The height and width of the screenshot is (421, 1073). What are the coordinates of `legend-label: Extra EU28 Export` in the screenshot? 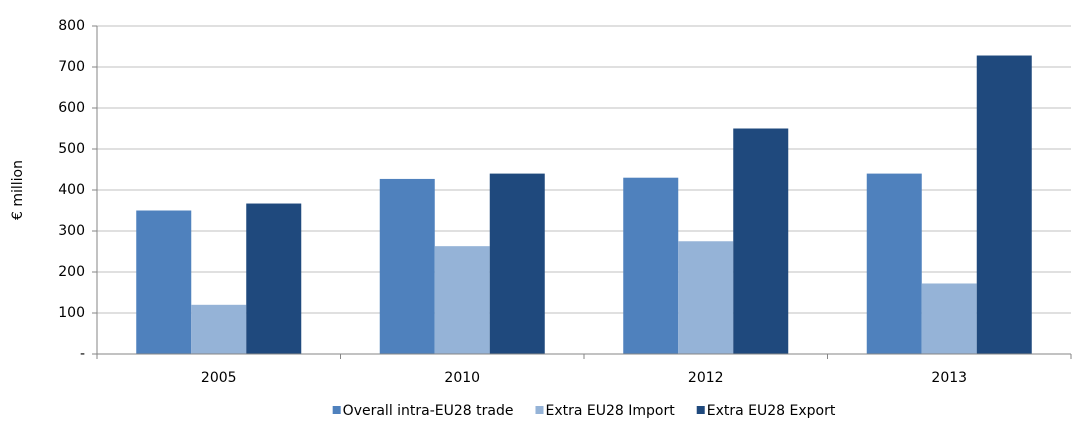 It's located at (771, 411).